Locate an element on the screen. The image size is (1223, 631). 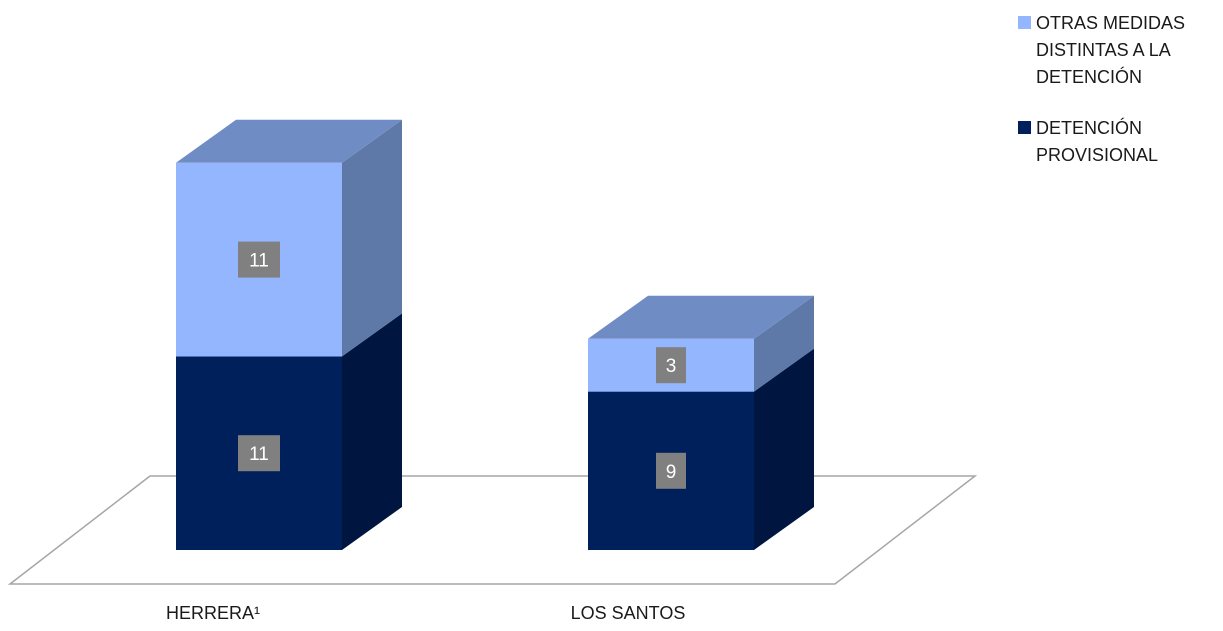
data-label-box-herrera-otras-medidas is located at coordinates (259, 259).